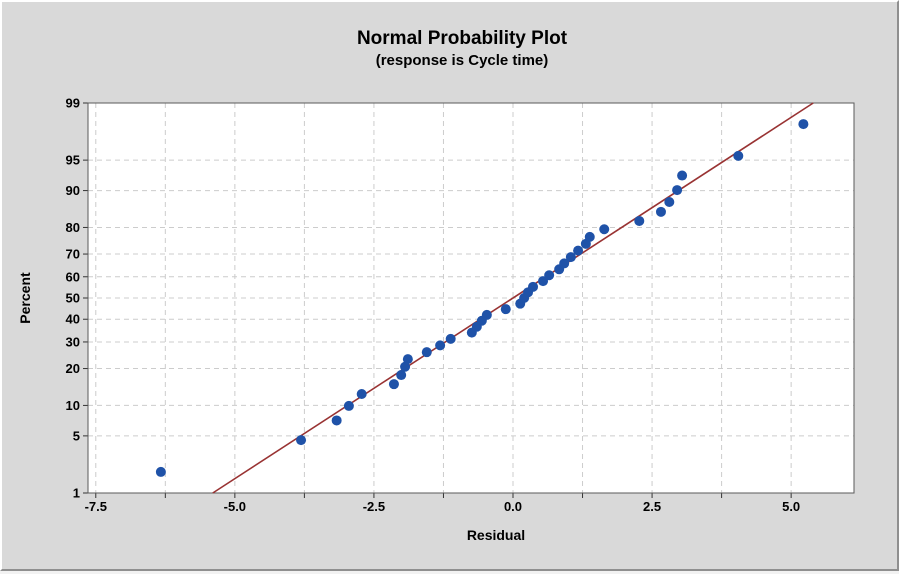 Image resolution: width=899 pixels, height=574 pixels. What do you see at coordinates (25, 298) in the screenshot?
I see `y-axis-label: Percent` at bounding box center [25, 298].